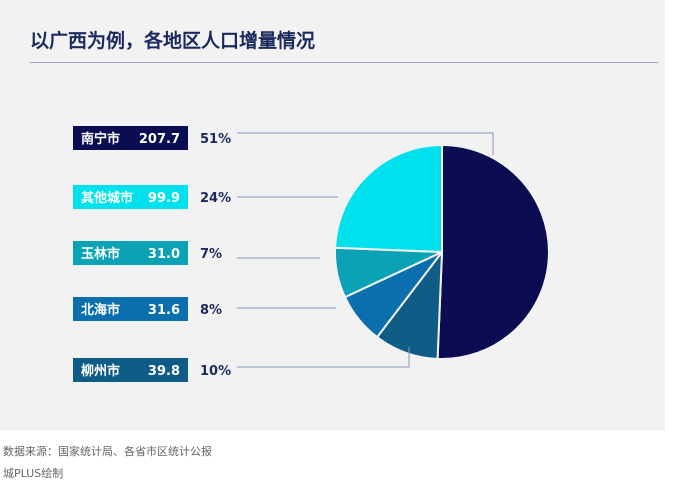 This screenshot has height=482, width=677. I want to click on source-note: 数据来源：国家统计局、各省市区统计公报, so click(107, 451).